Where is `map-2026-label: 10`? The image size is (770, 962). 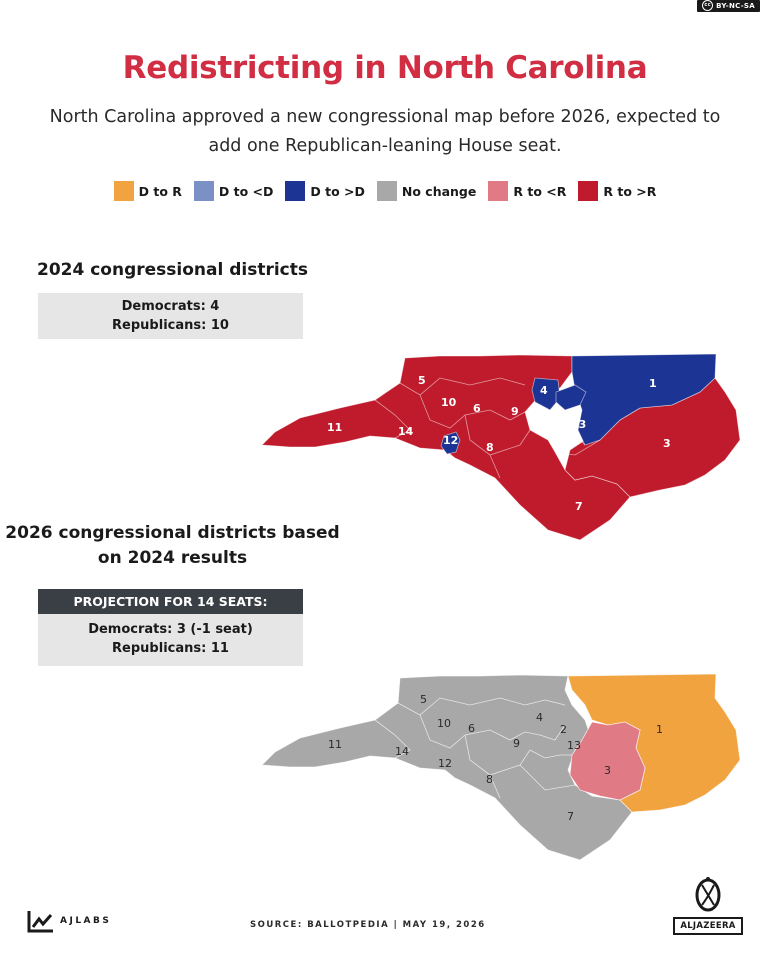 map-2026-label: 10 is located at coordinates (444, 723).